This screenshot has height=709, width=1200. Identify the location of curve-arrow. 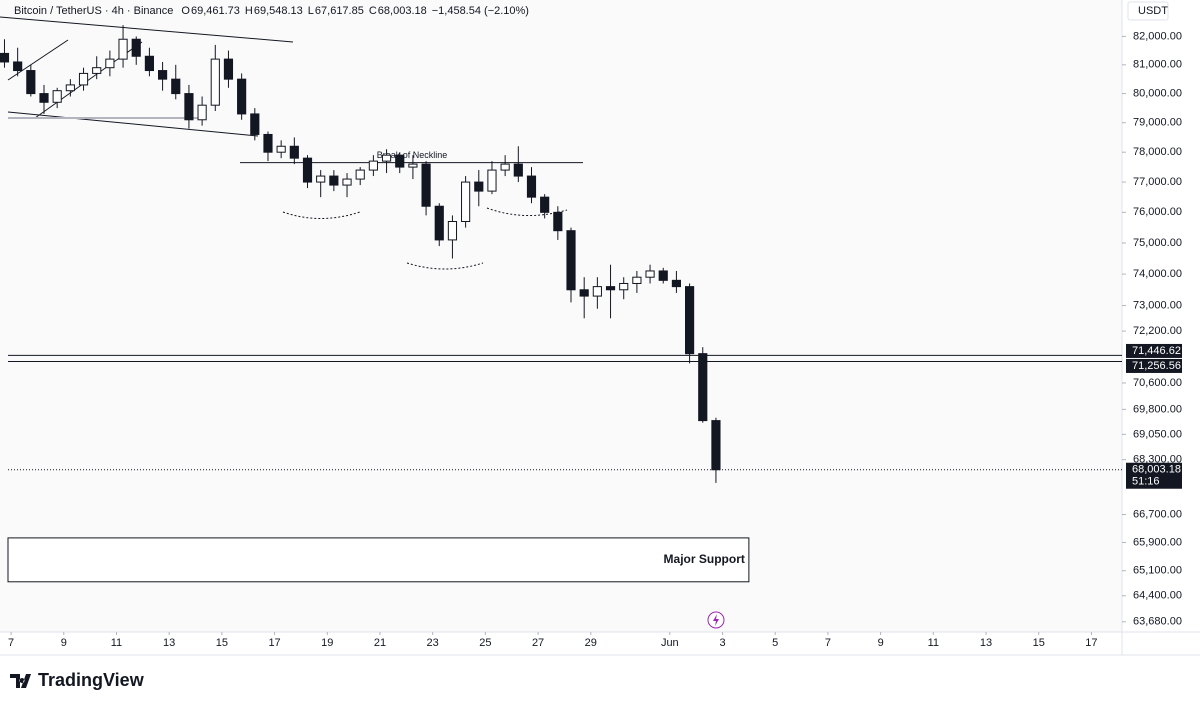
(445, 266).